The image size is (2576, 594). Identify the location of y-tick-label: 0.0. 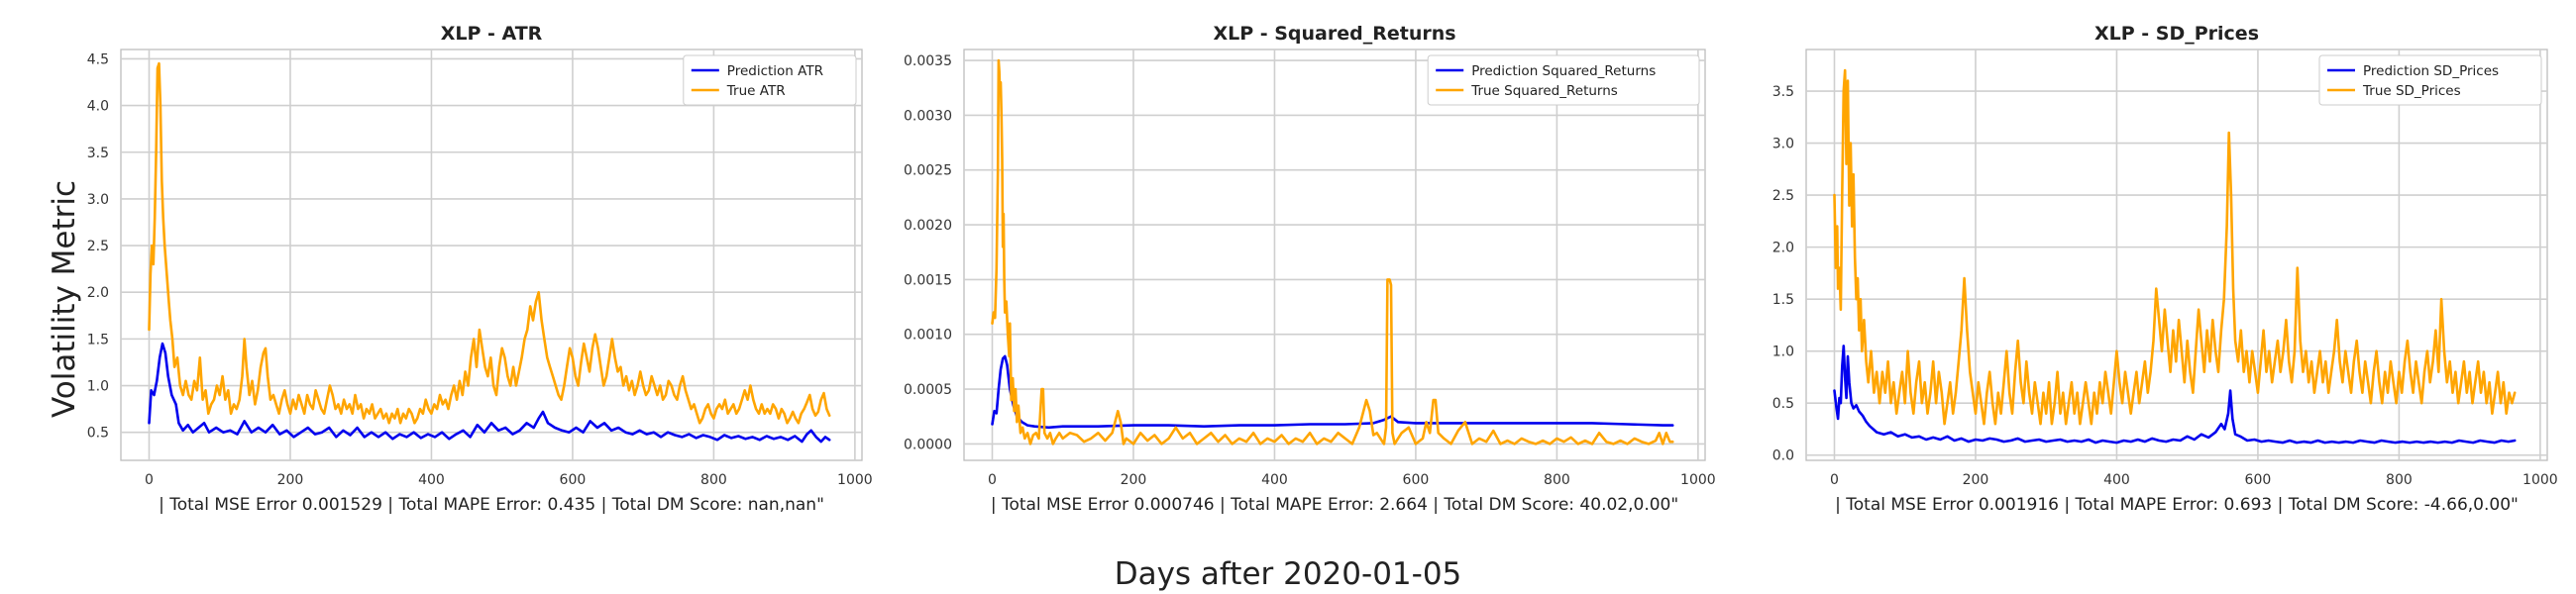
(1783, 456).